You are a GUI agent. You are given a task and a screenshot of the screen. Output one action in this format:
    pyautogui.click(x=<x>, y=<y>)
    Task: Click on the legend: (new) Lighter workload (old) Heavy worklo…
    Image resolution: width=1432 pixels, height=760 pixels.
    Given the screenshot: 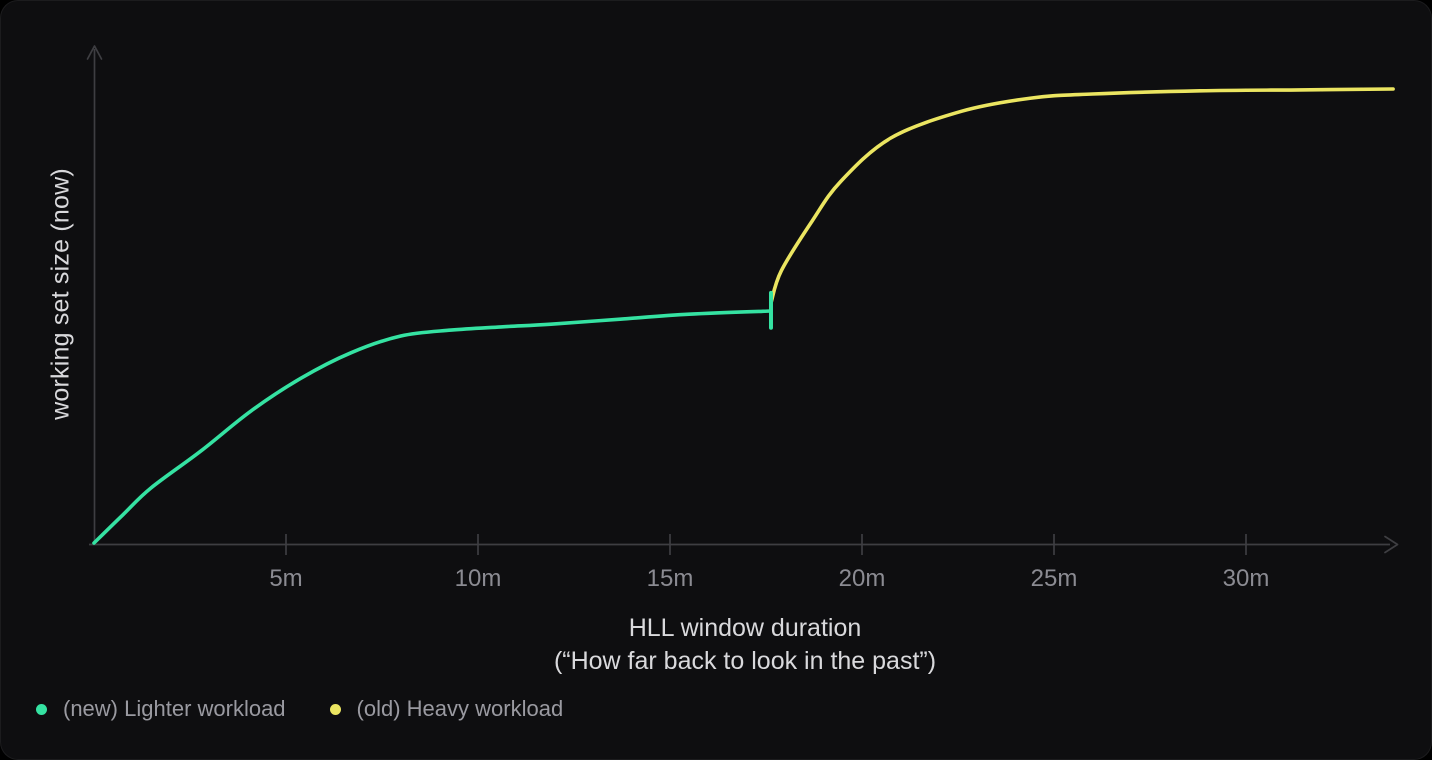 What is the action you would take?
    pyautogui.click(x=299, y=709)
    